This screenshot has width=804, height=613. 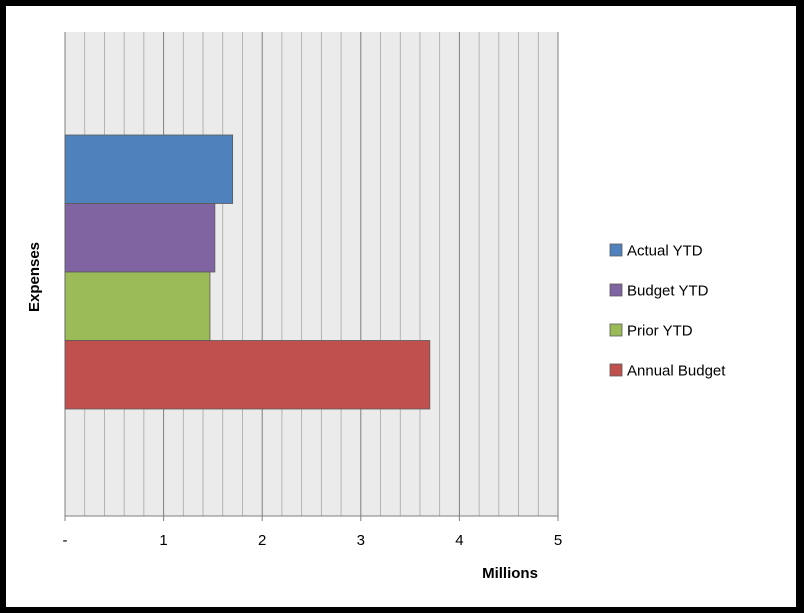 I want to click on legend-item: Budget YTD, so click(x=659, y=291).